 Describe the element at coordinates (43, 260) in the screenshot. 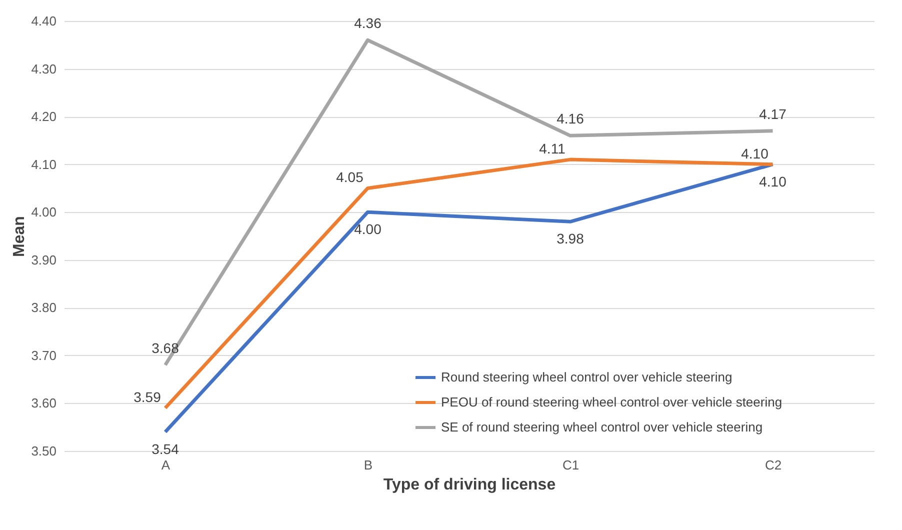

I see `y-tick-label: 3.90` at that location.